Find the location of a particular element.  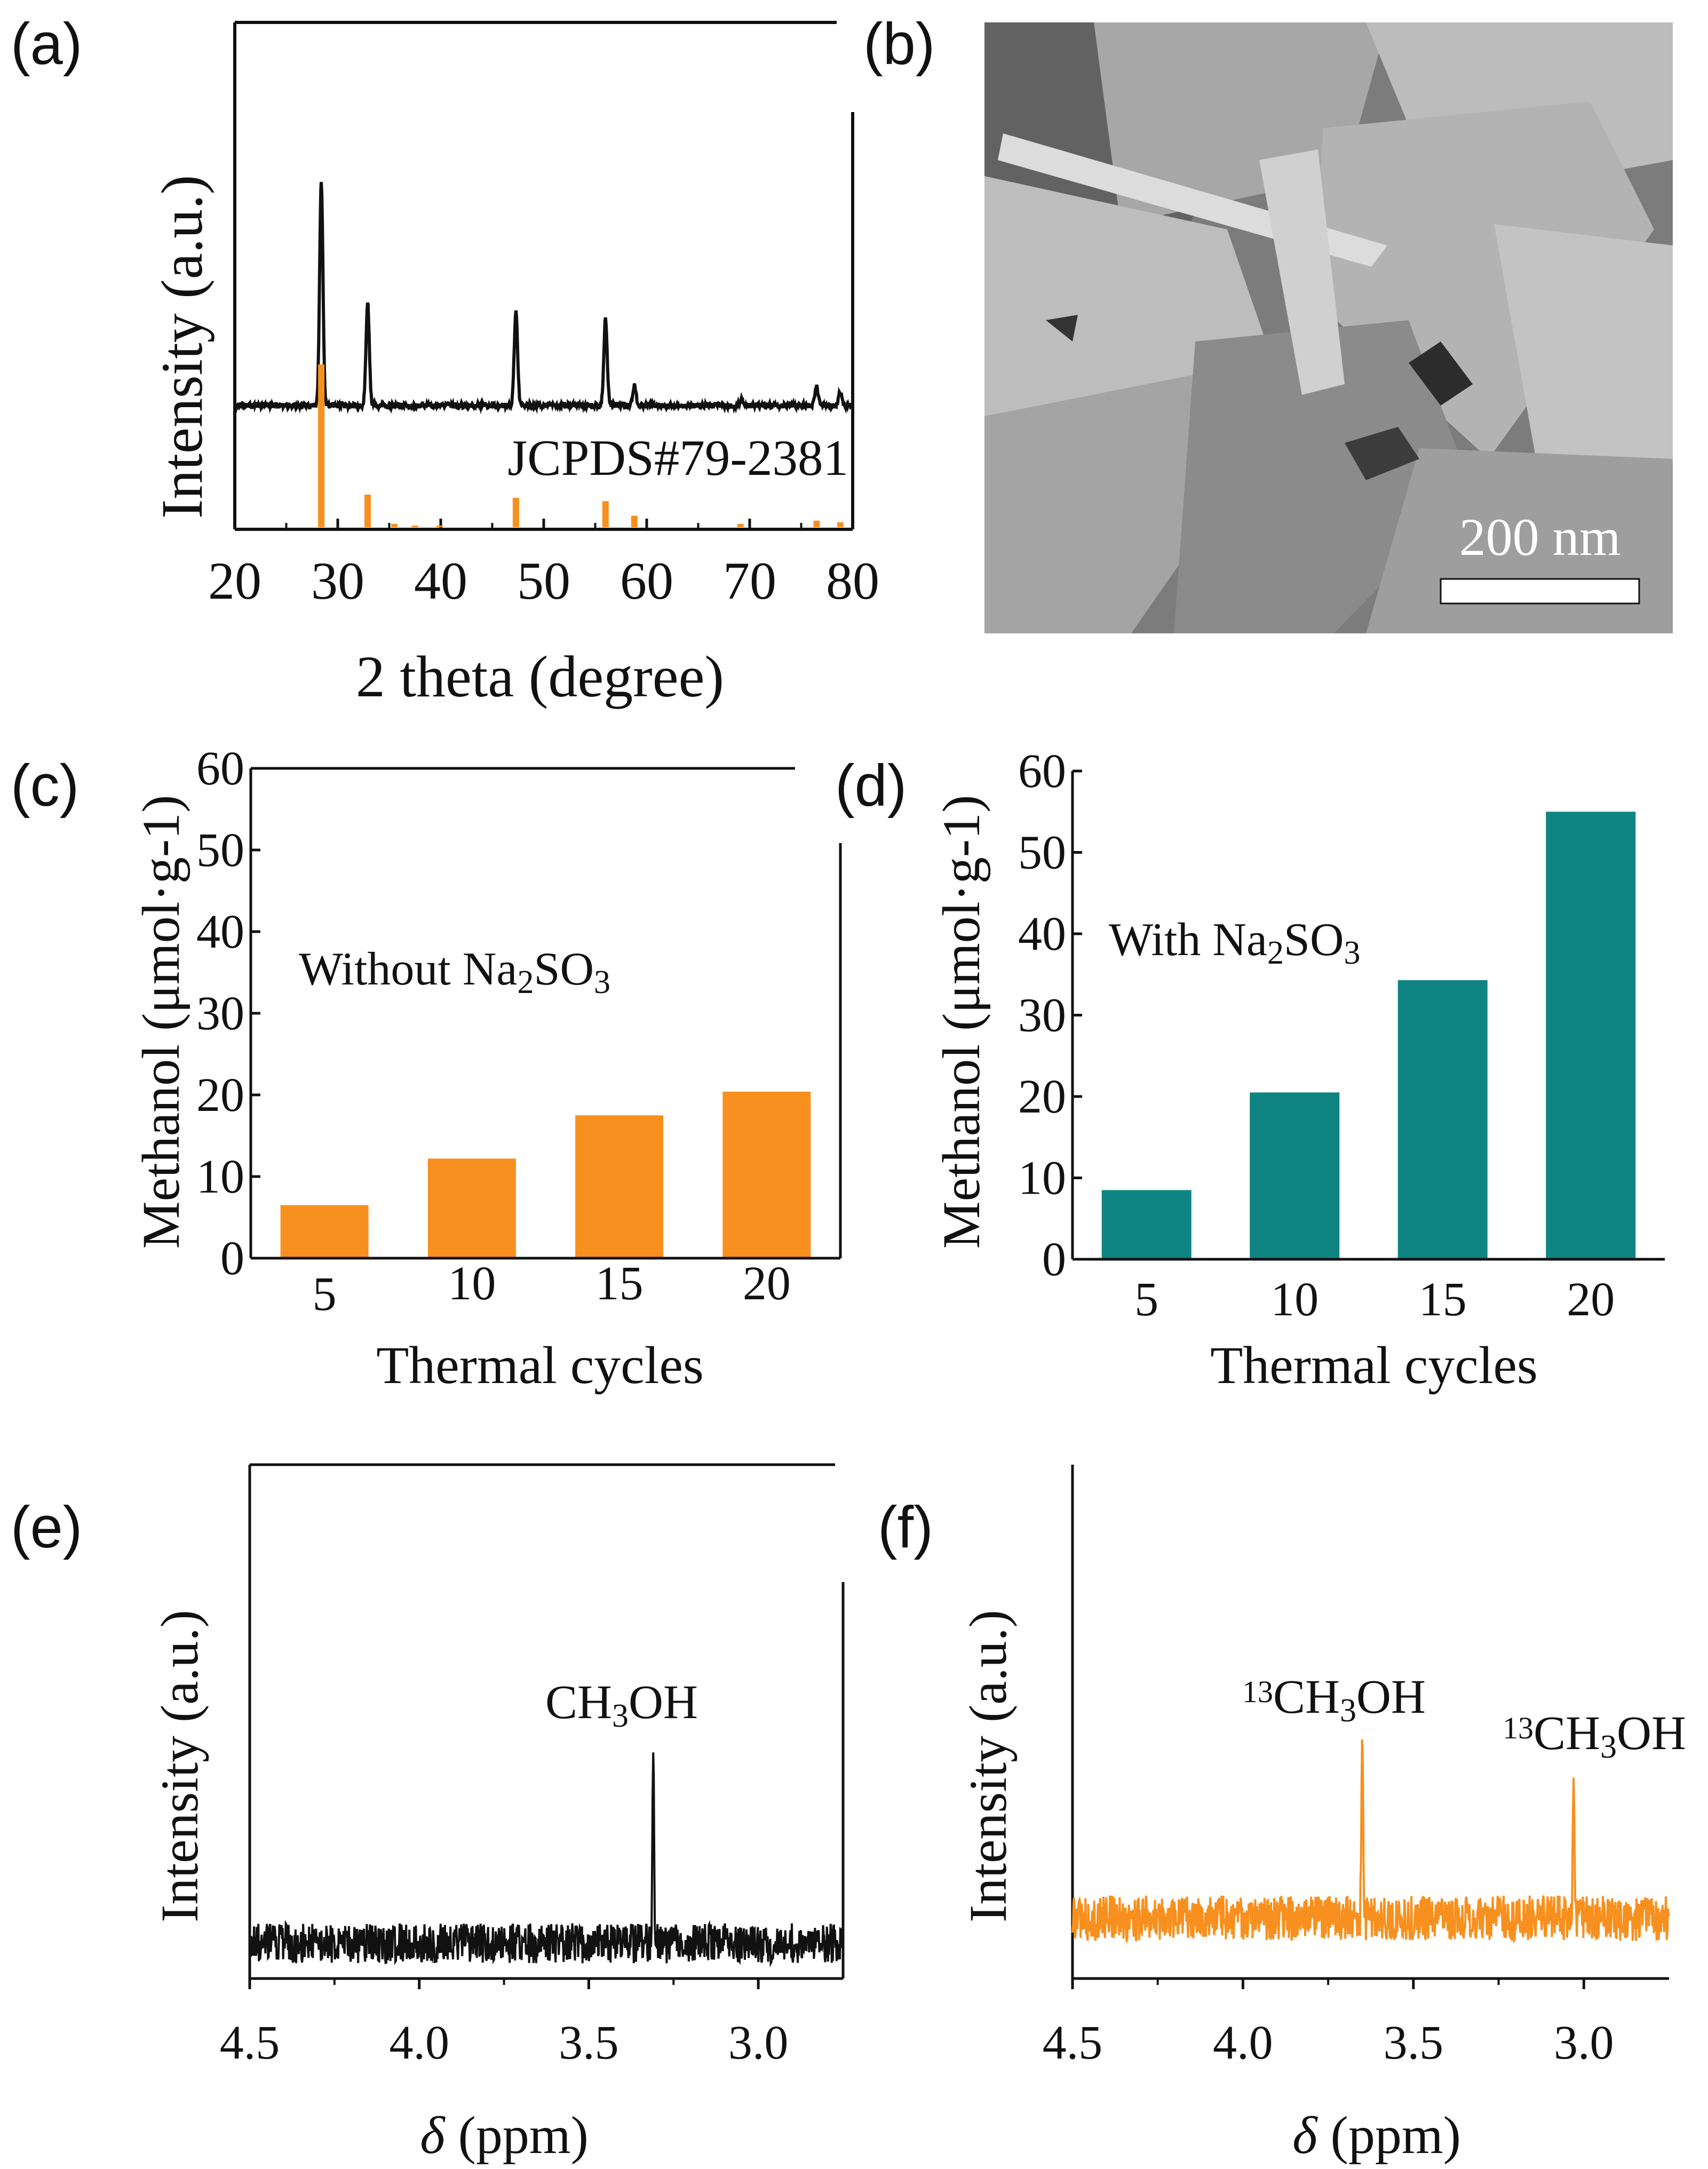

annotation-with-na2so3: With Na2SO3 is located at coordinates (1235, 942).